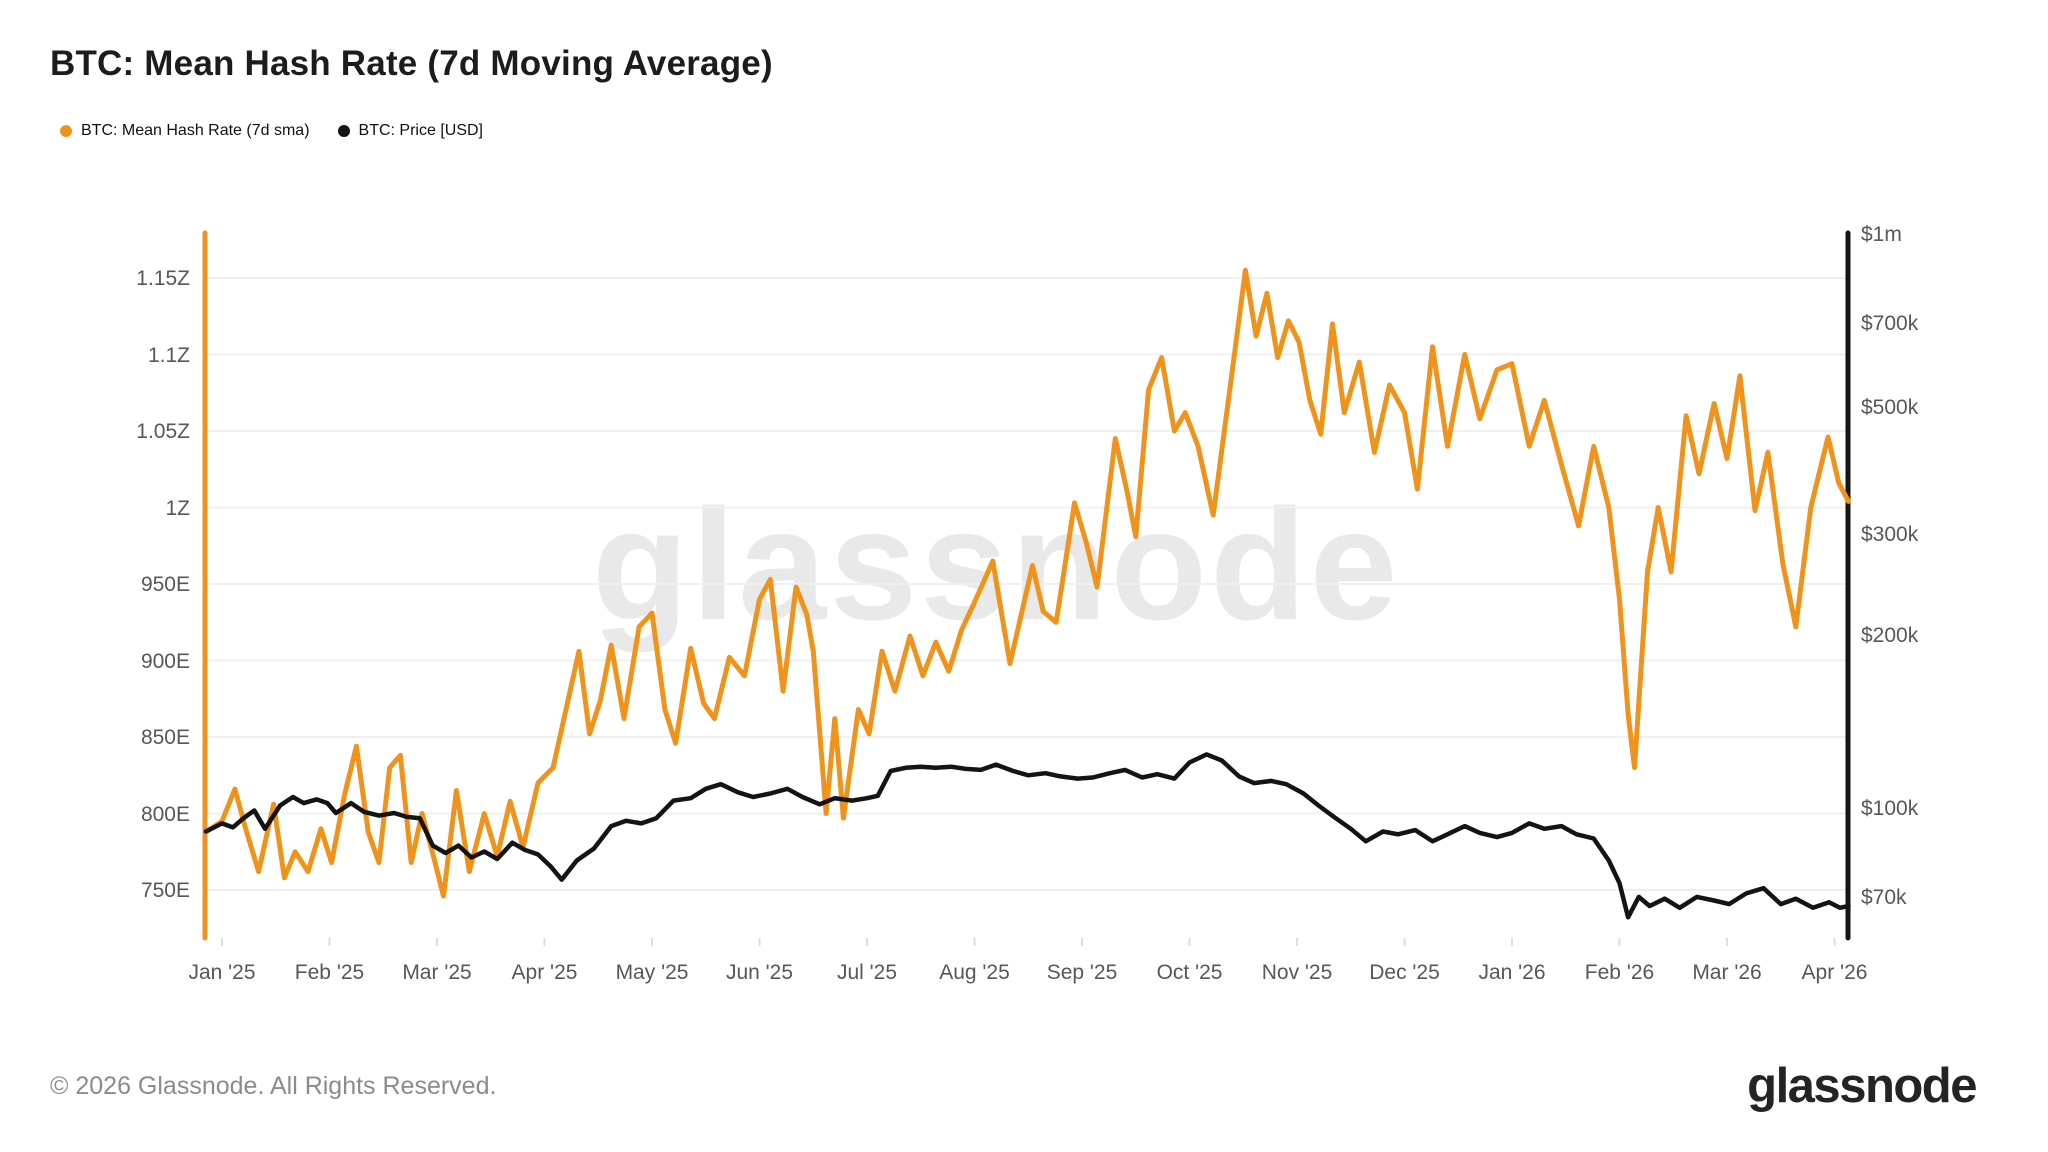  Describe the element at coordinates (165, 661) in the screenshot. I see `left-axis-tick-label: 900E` at that location.